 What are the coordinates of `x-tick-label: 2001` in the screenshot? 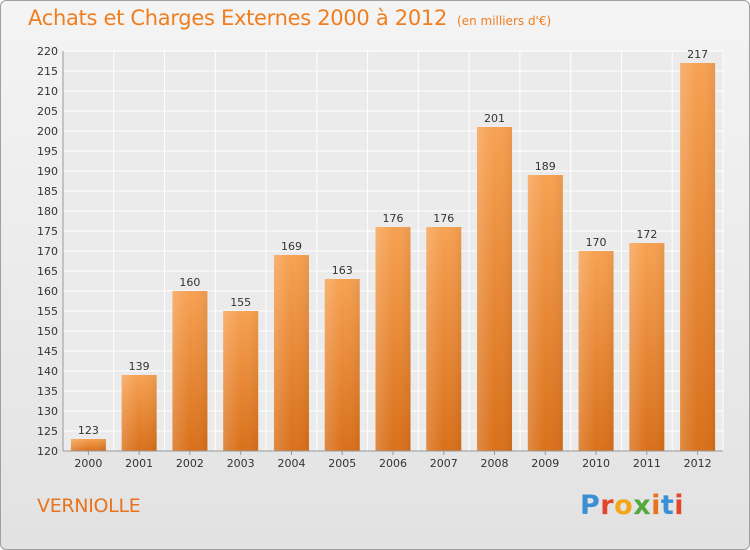 It's located at (139, 463).